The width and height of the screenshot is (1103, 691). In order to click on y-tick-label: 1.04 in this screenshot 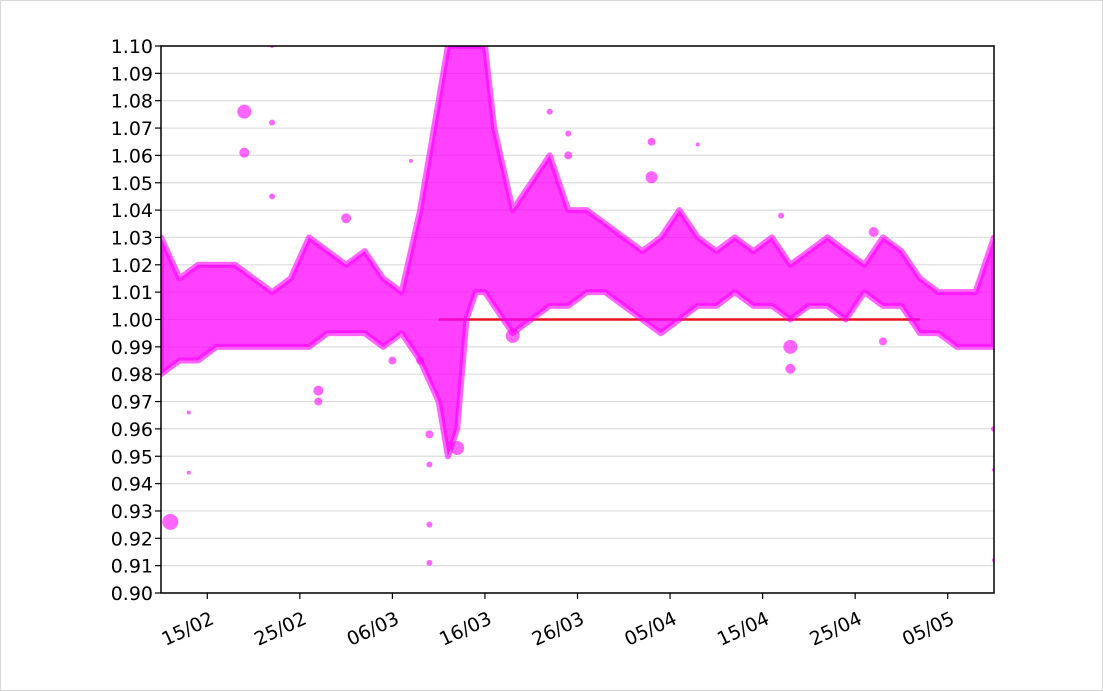, I will do `click(132, 211)`.